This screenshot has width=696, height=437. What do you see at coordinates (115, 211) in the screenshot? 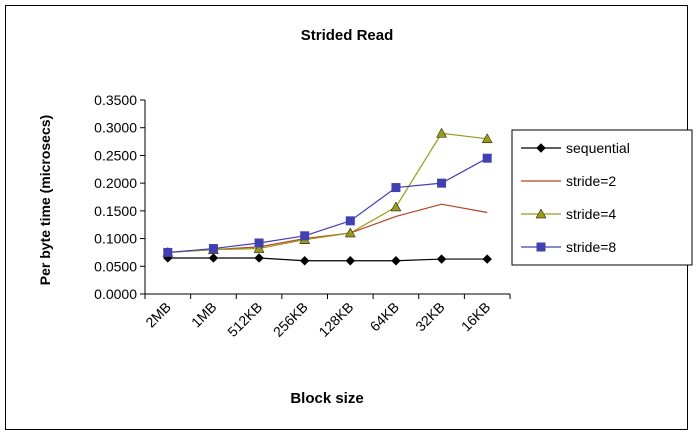
I see `y-tick-label: 0.1500` at bounding box center [115, 211].